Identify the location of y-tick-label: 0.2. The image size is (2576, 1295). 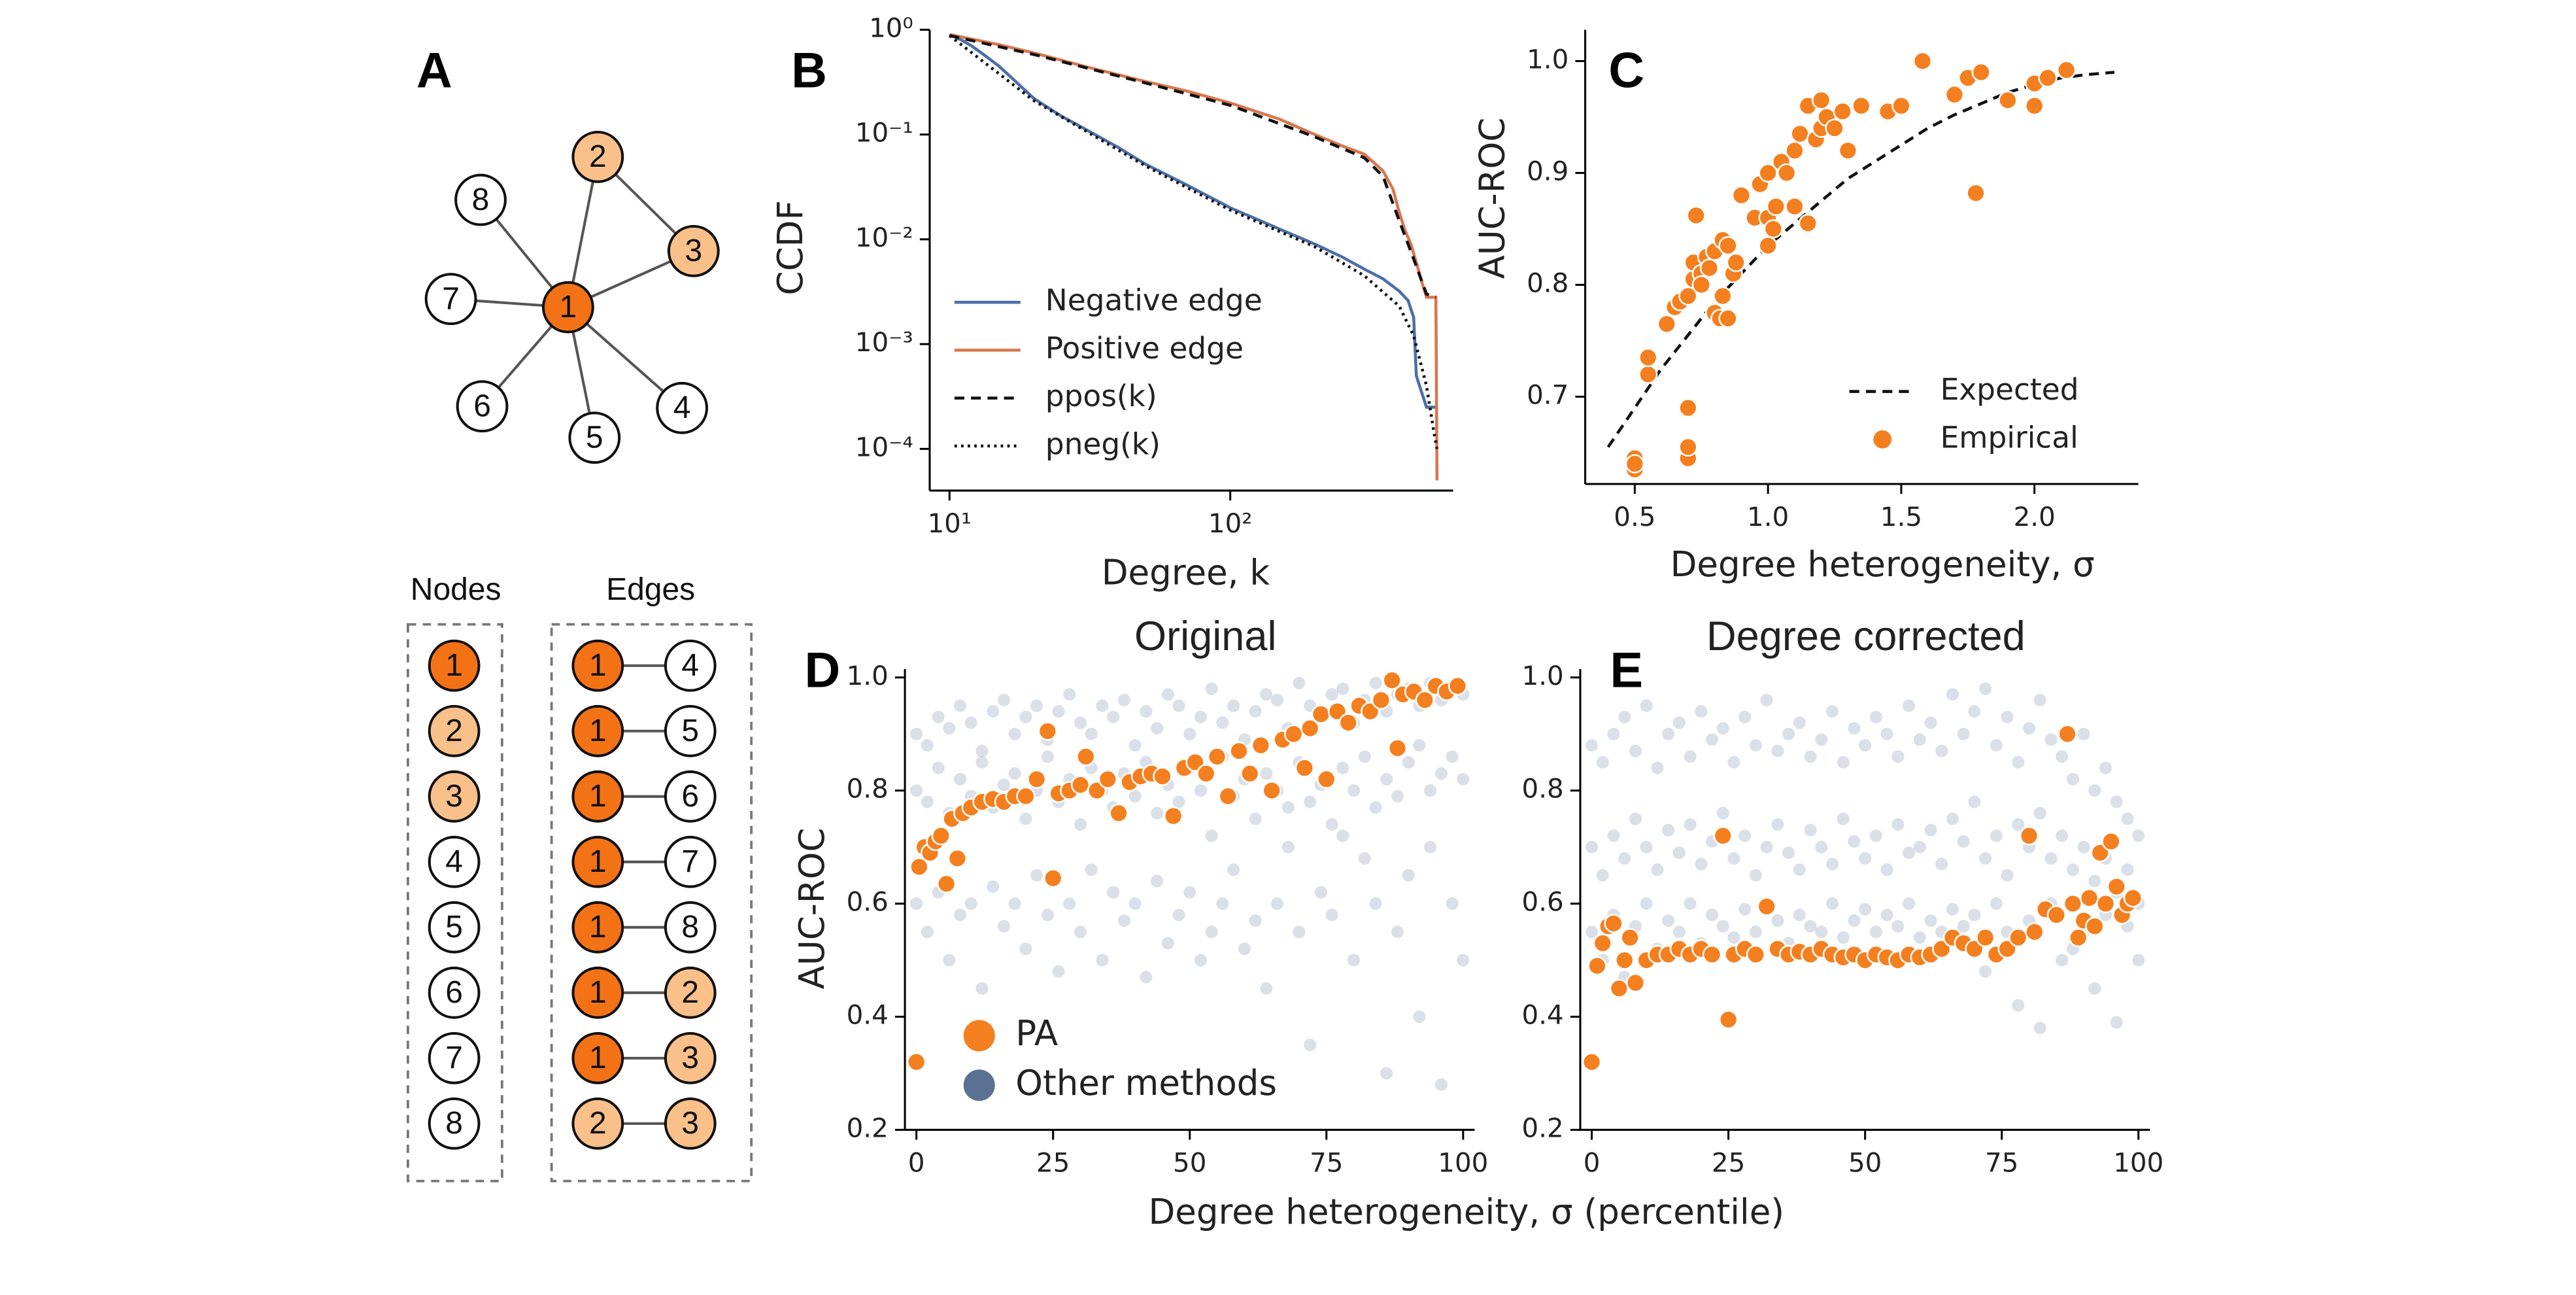
(1543, 1128).